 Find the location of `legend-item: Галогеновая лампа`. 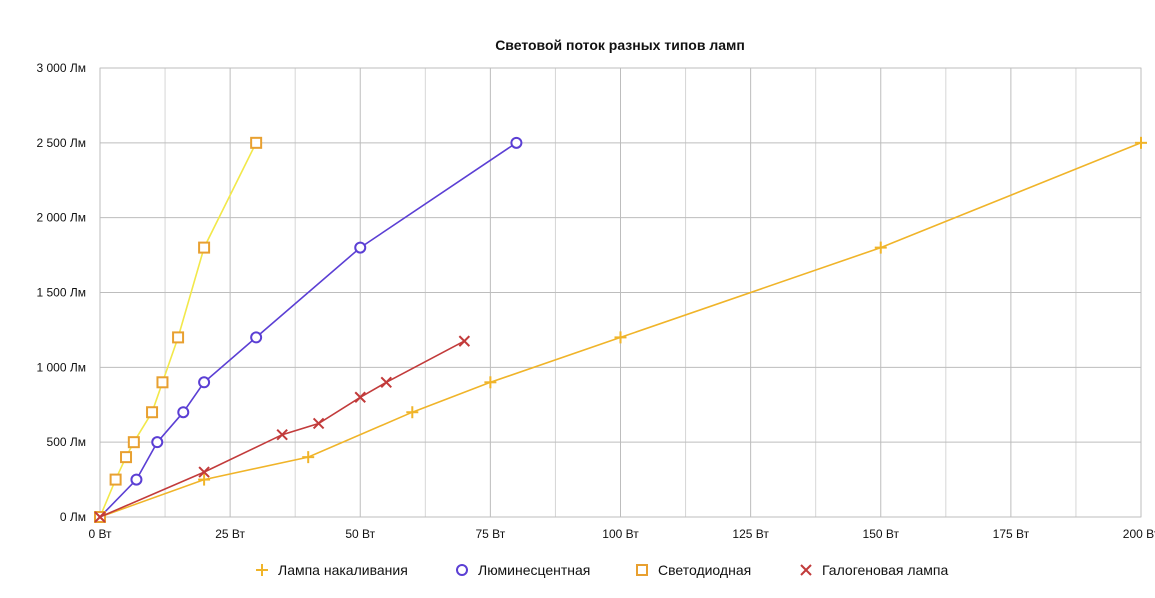

legend-item: Галогеновая лампа is located at coordinates (874, 570).